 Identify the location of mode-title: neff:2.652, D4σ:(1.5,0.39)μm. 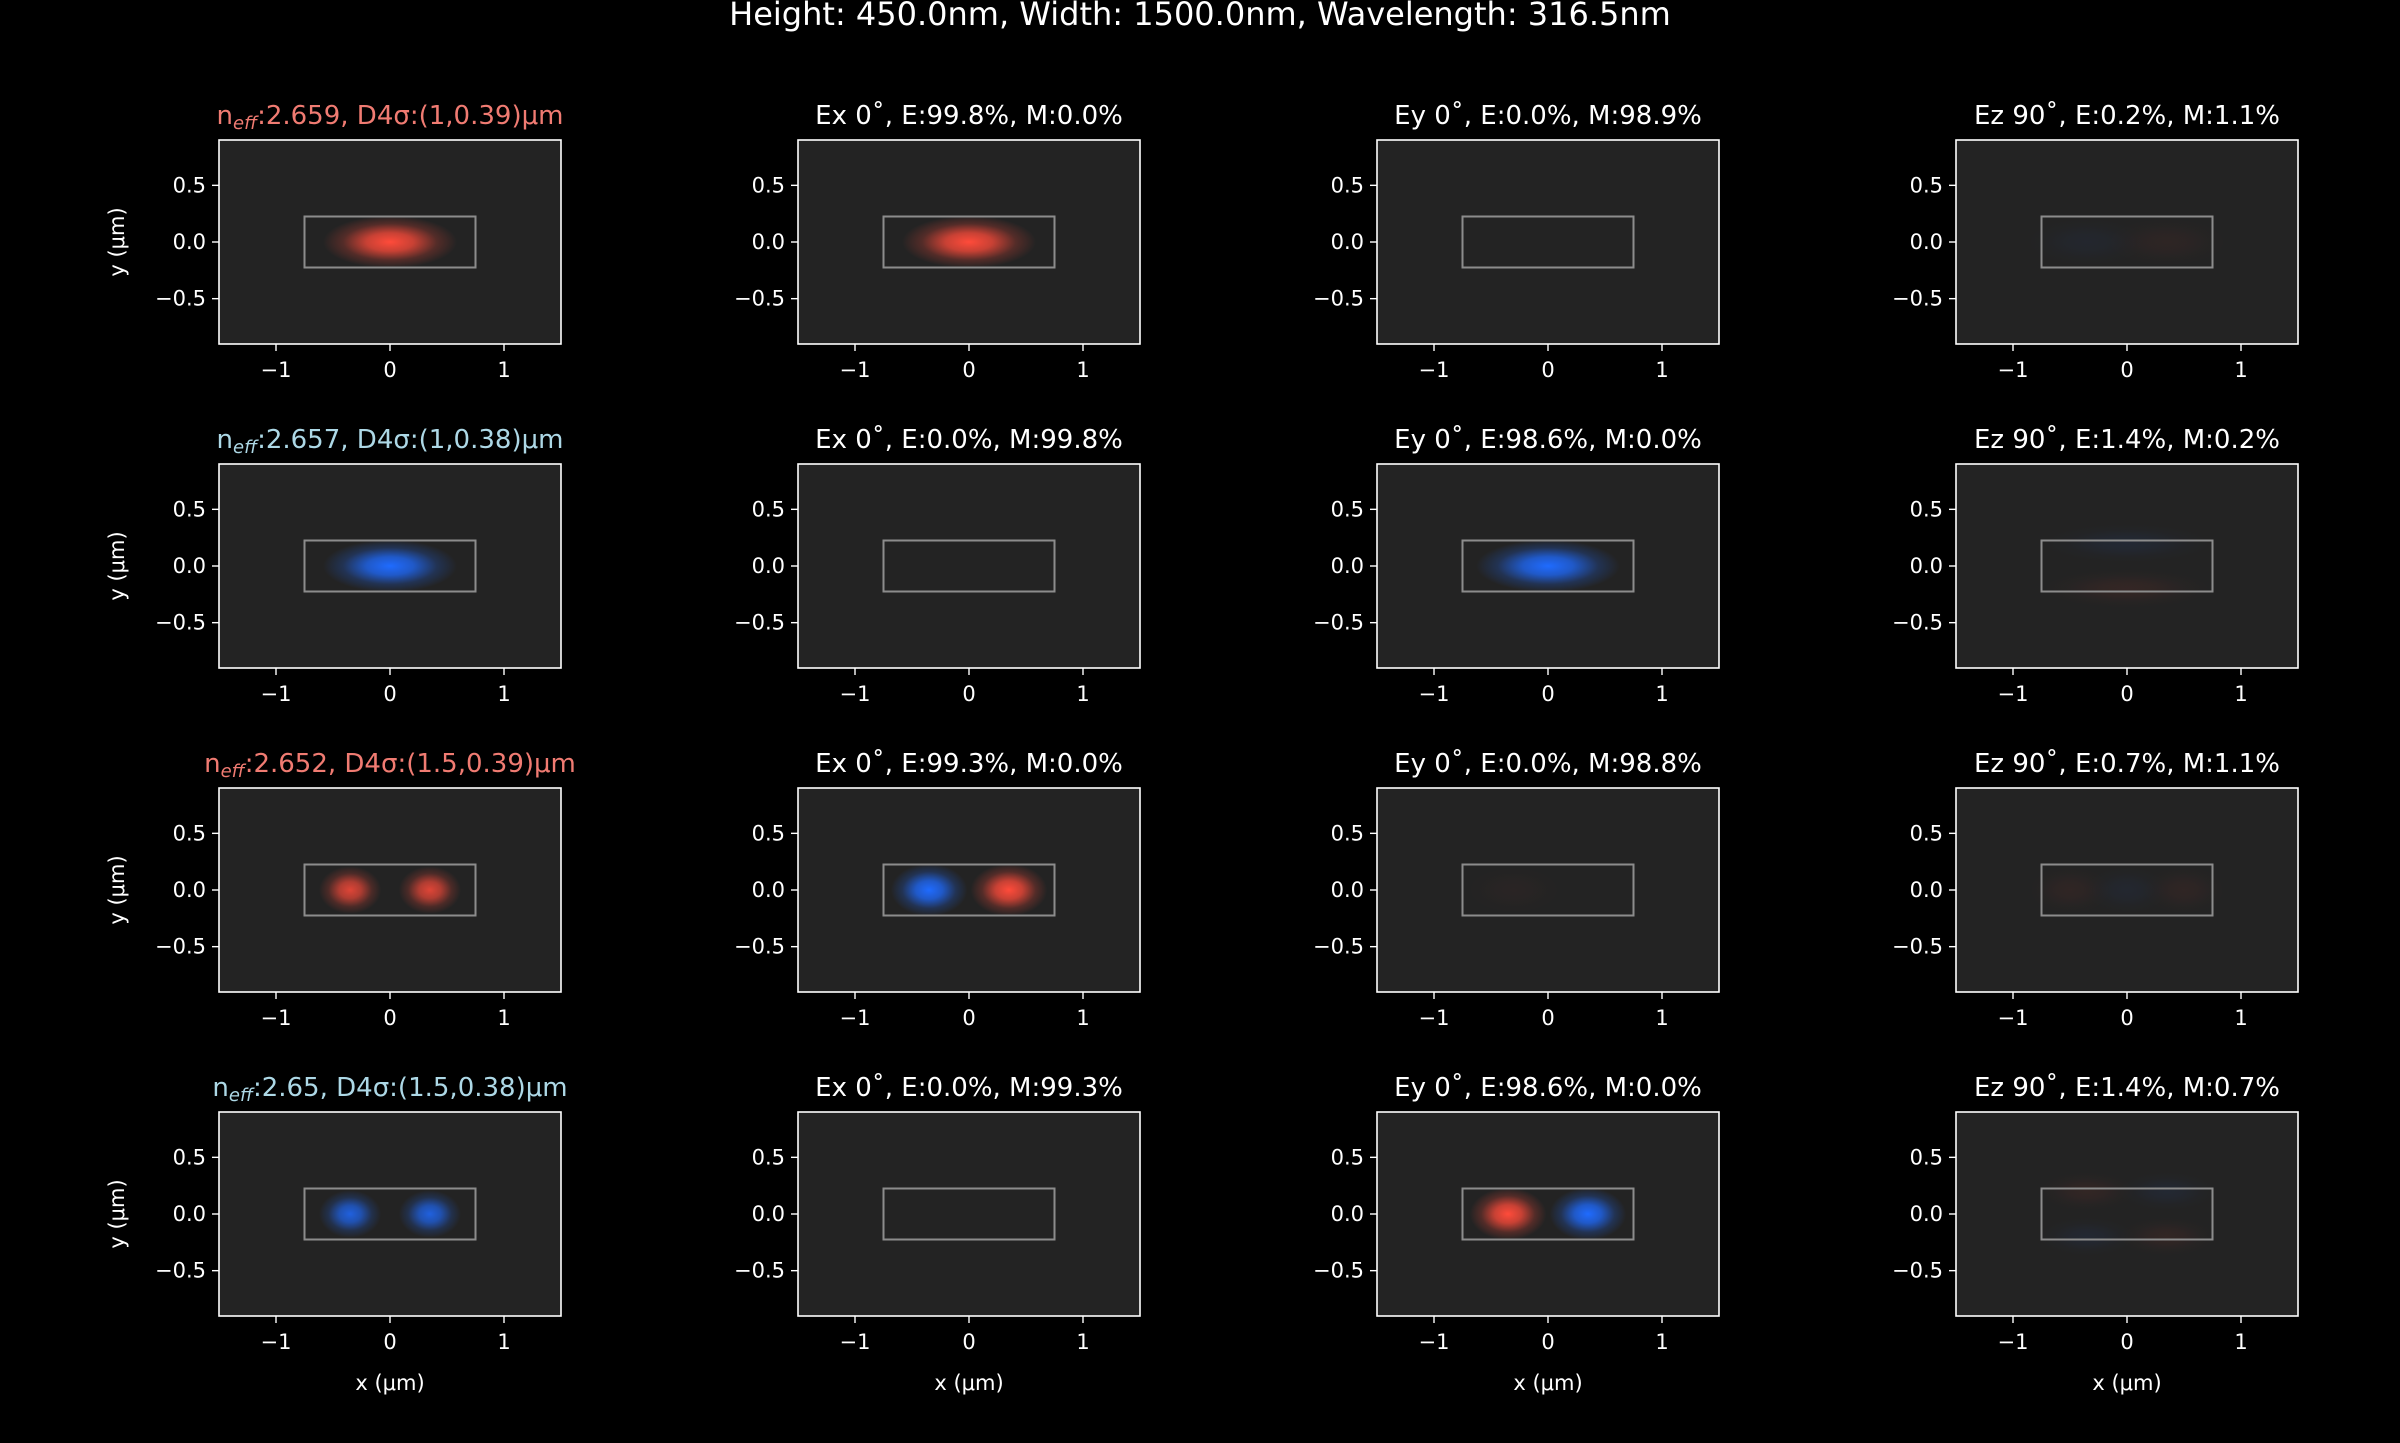
(390, 765).